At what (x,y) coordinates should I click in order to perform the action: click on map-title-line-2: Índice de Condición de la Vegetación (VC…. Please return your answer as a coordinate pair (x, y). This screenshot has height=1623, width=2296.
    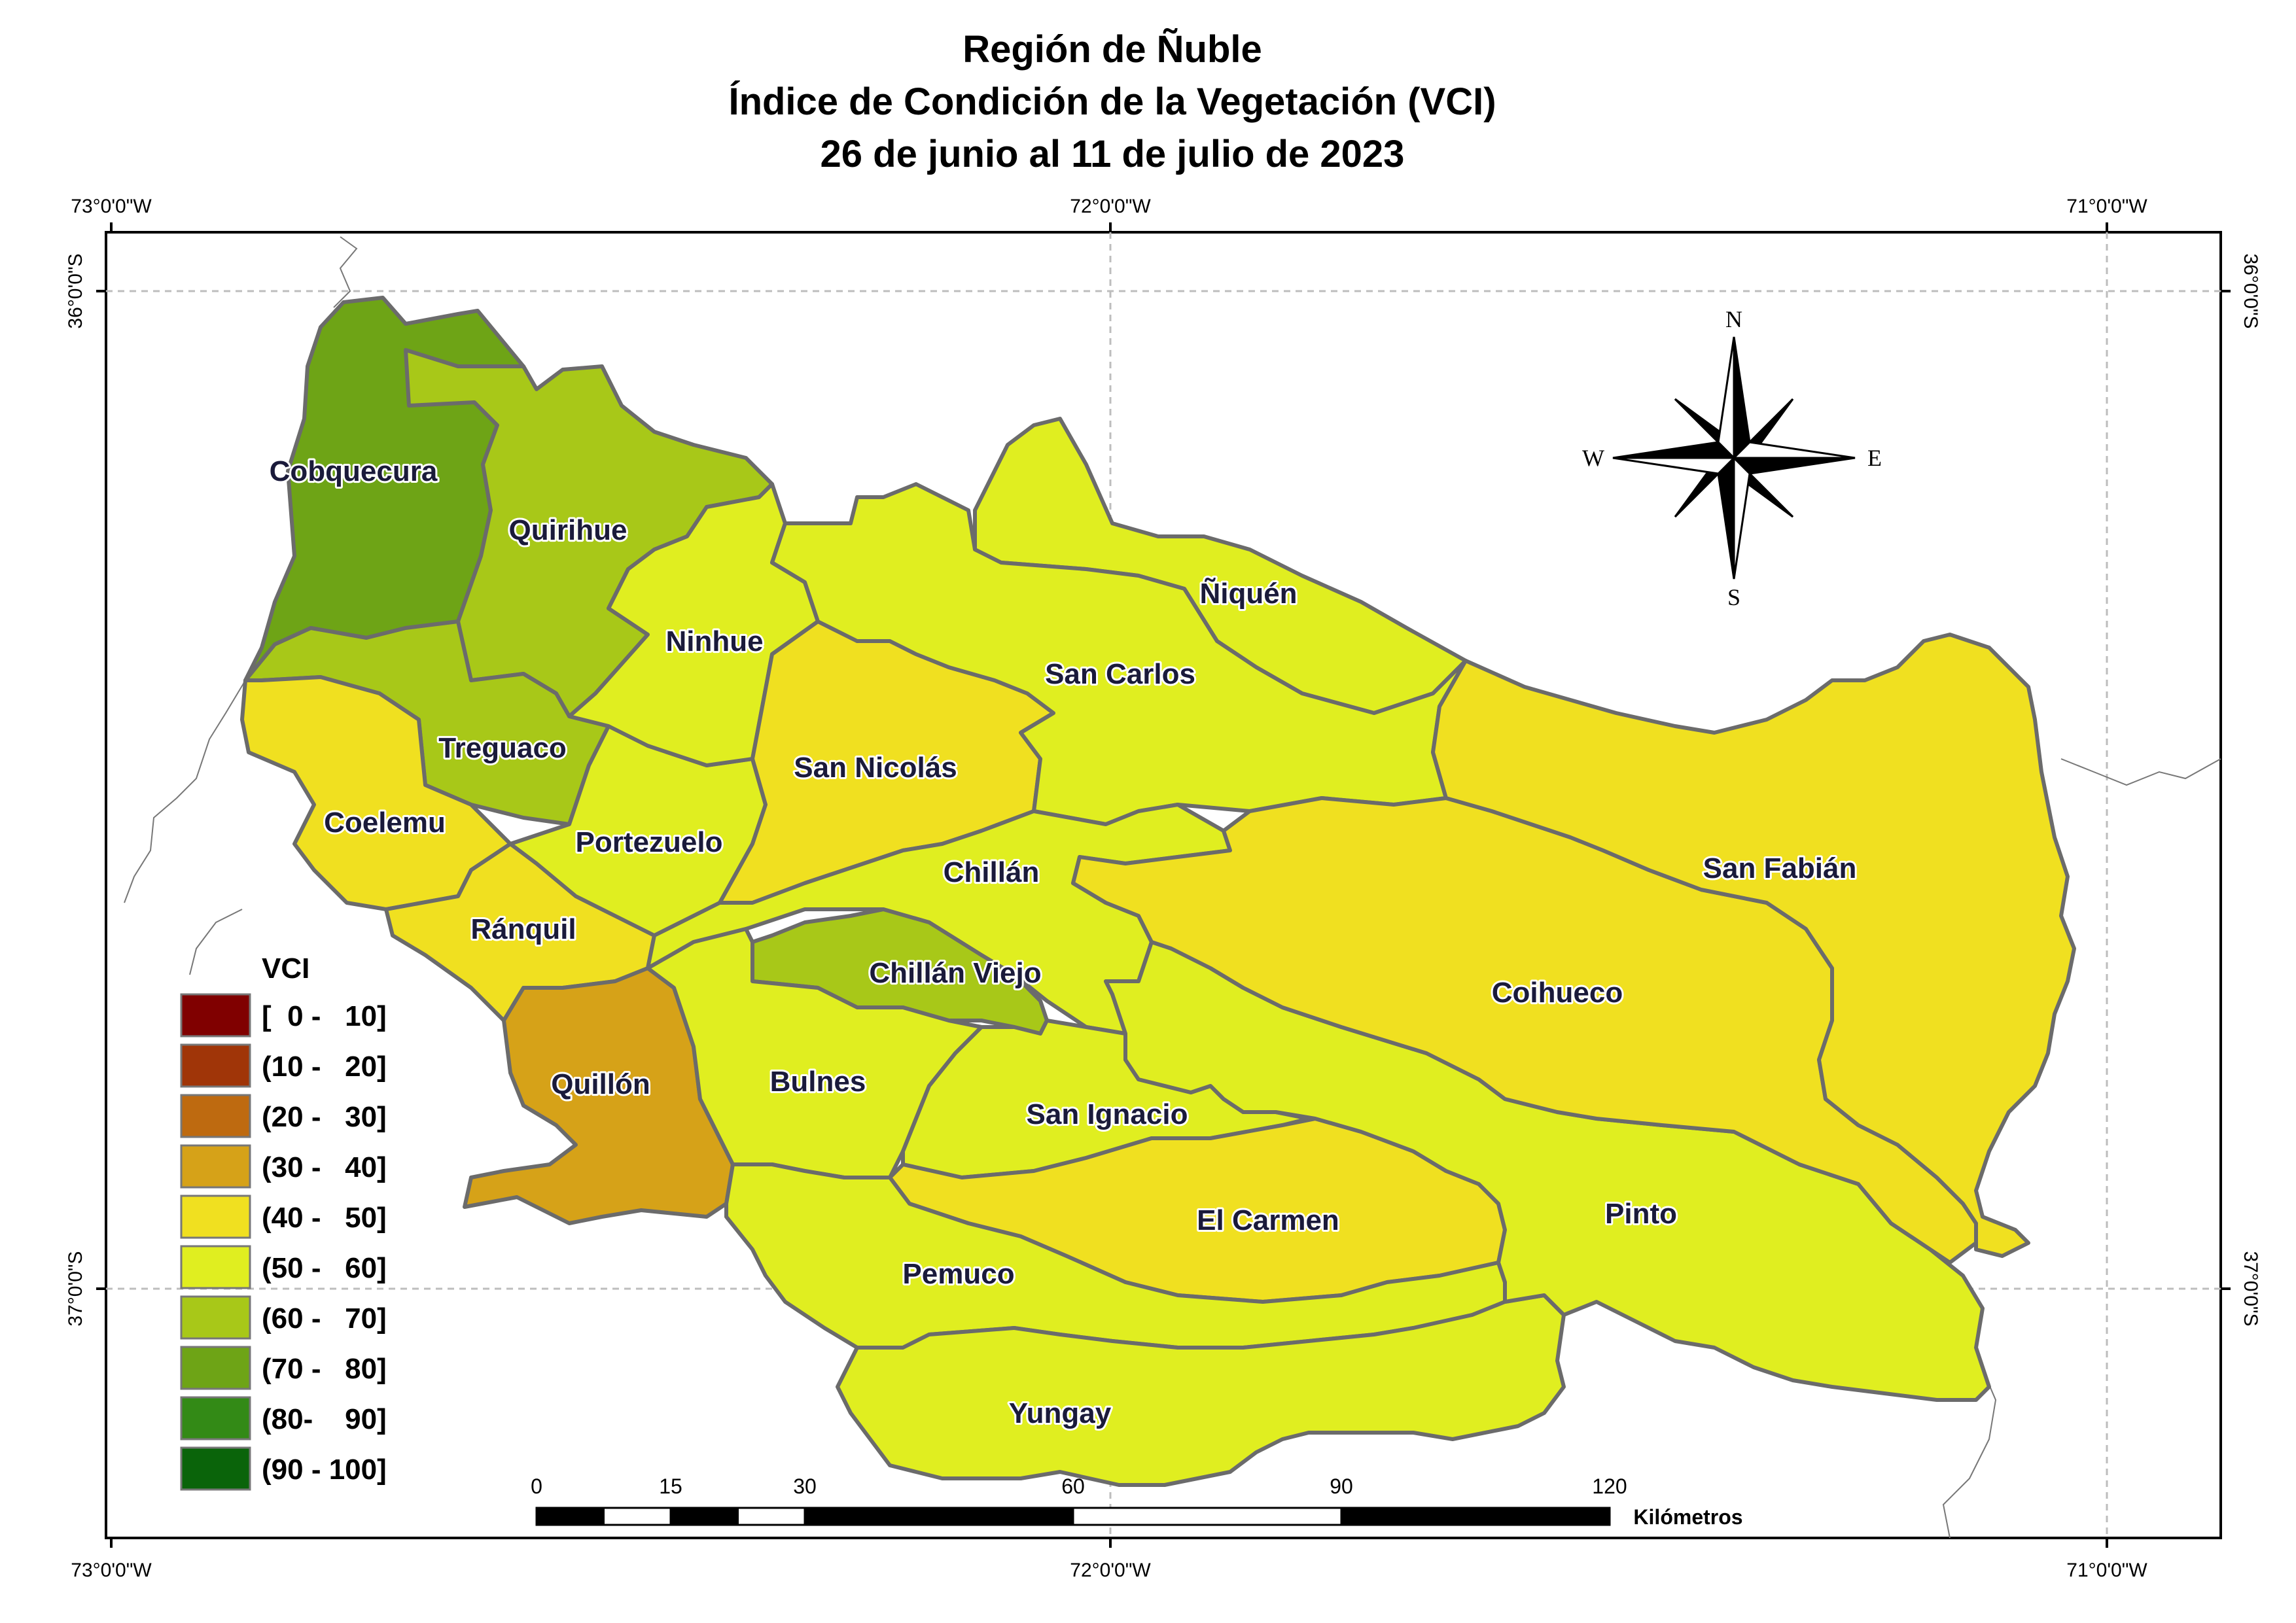
    Looking at the image, I should click on (1112, 102).